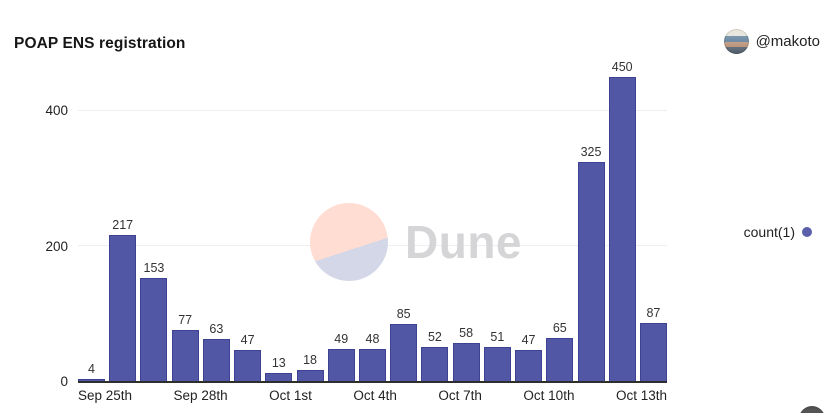 The height and width of the screenshot is (413, 828). What do you see at coordinates (769, 232) in the screenshot?
I see `legend-label: count(1)` at bounding box center [769, 232].